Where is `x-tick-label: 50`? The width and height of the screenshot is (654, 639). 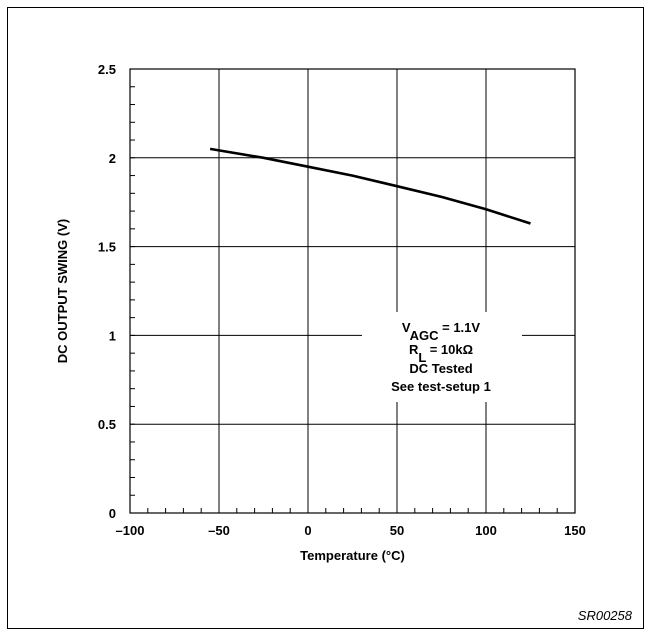 x-tick-label: 50 is located at coordinates (397, 530).